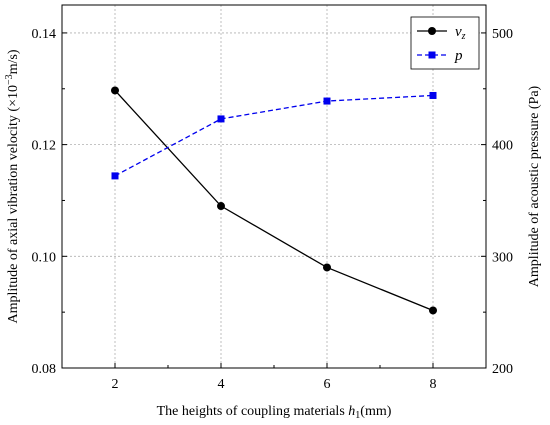 This screenshot has width=550, height=425. I want to click on y-left-tick-label: 0.10, so click(44, 257).